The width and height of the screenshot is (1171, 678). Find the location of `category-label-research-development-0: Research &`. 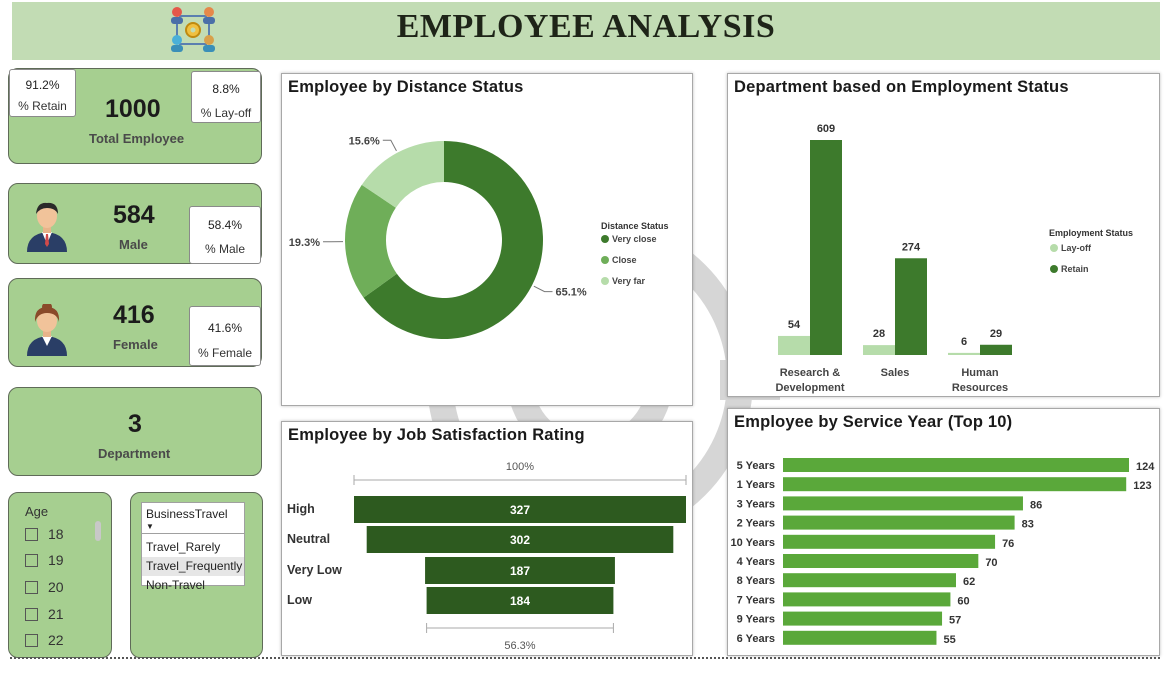

category-label-research-development-0: Research & is located at coordinates (810, 373).